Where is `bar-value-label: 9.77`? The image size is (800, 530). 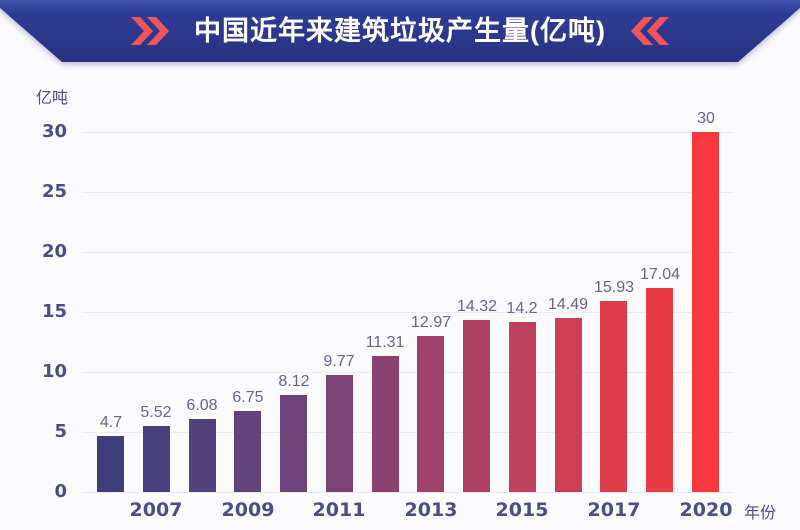 bar-value-label: 9.77 is located at coordinates (339, 361).